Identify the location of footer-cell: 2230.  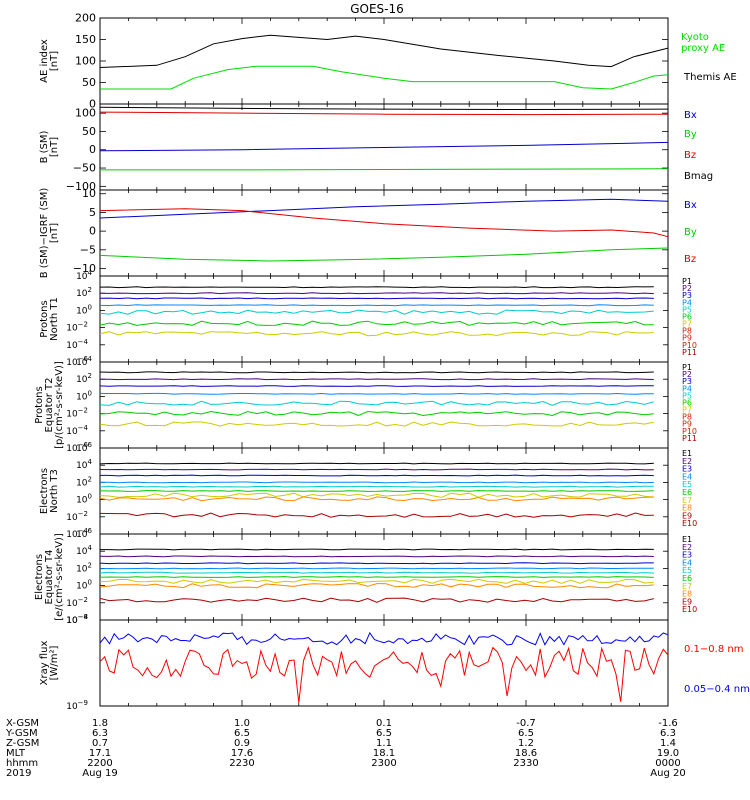
(241, 763).